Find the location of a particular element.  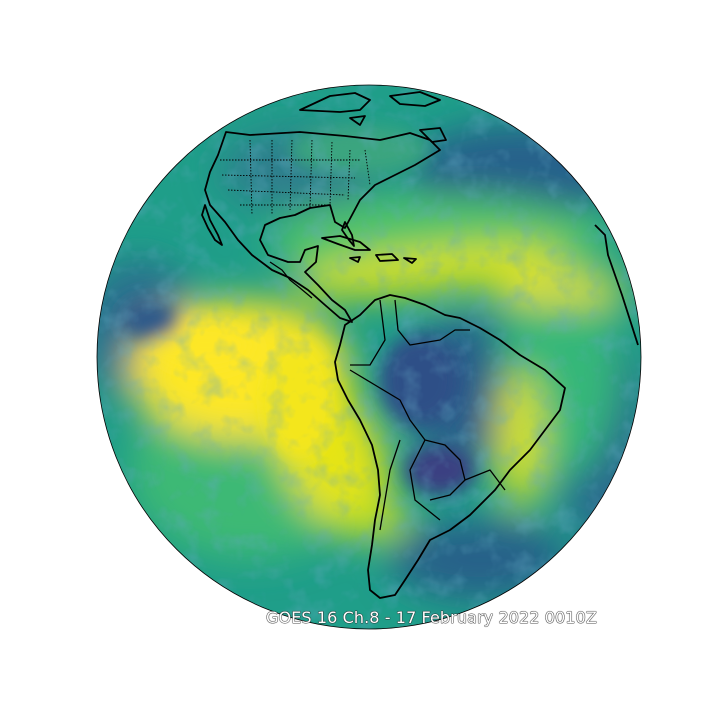

antilles is located at coordinates (383, 260).